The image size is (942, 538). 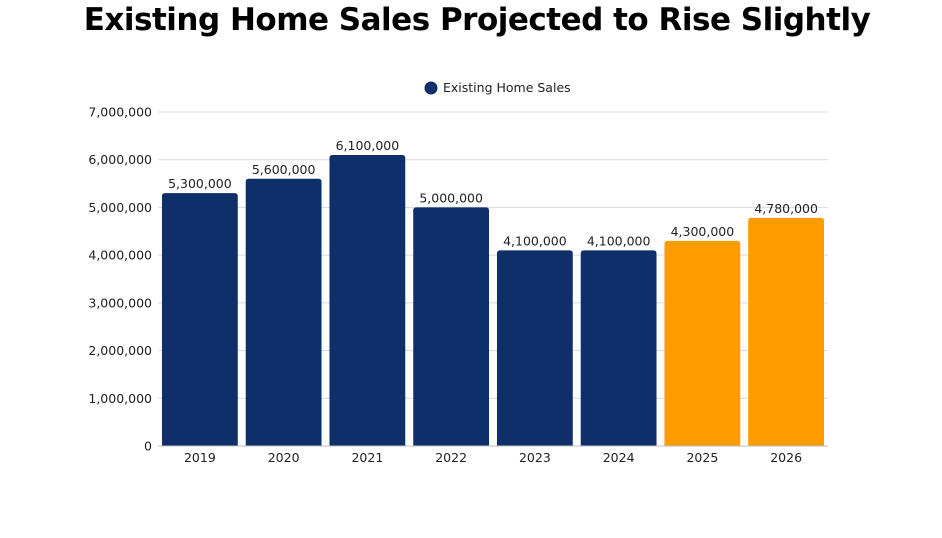 What do you see at coordinates (120, 398) in the screenshot?
I see `y-tick-label: 1,000,000` at bounding box center [120, 398].